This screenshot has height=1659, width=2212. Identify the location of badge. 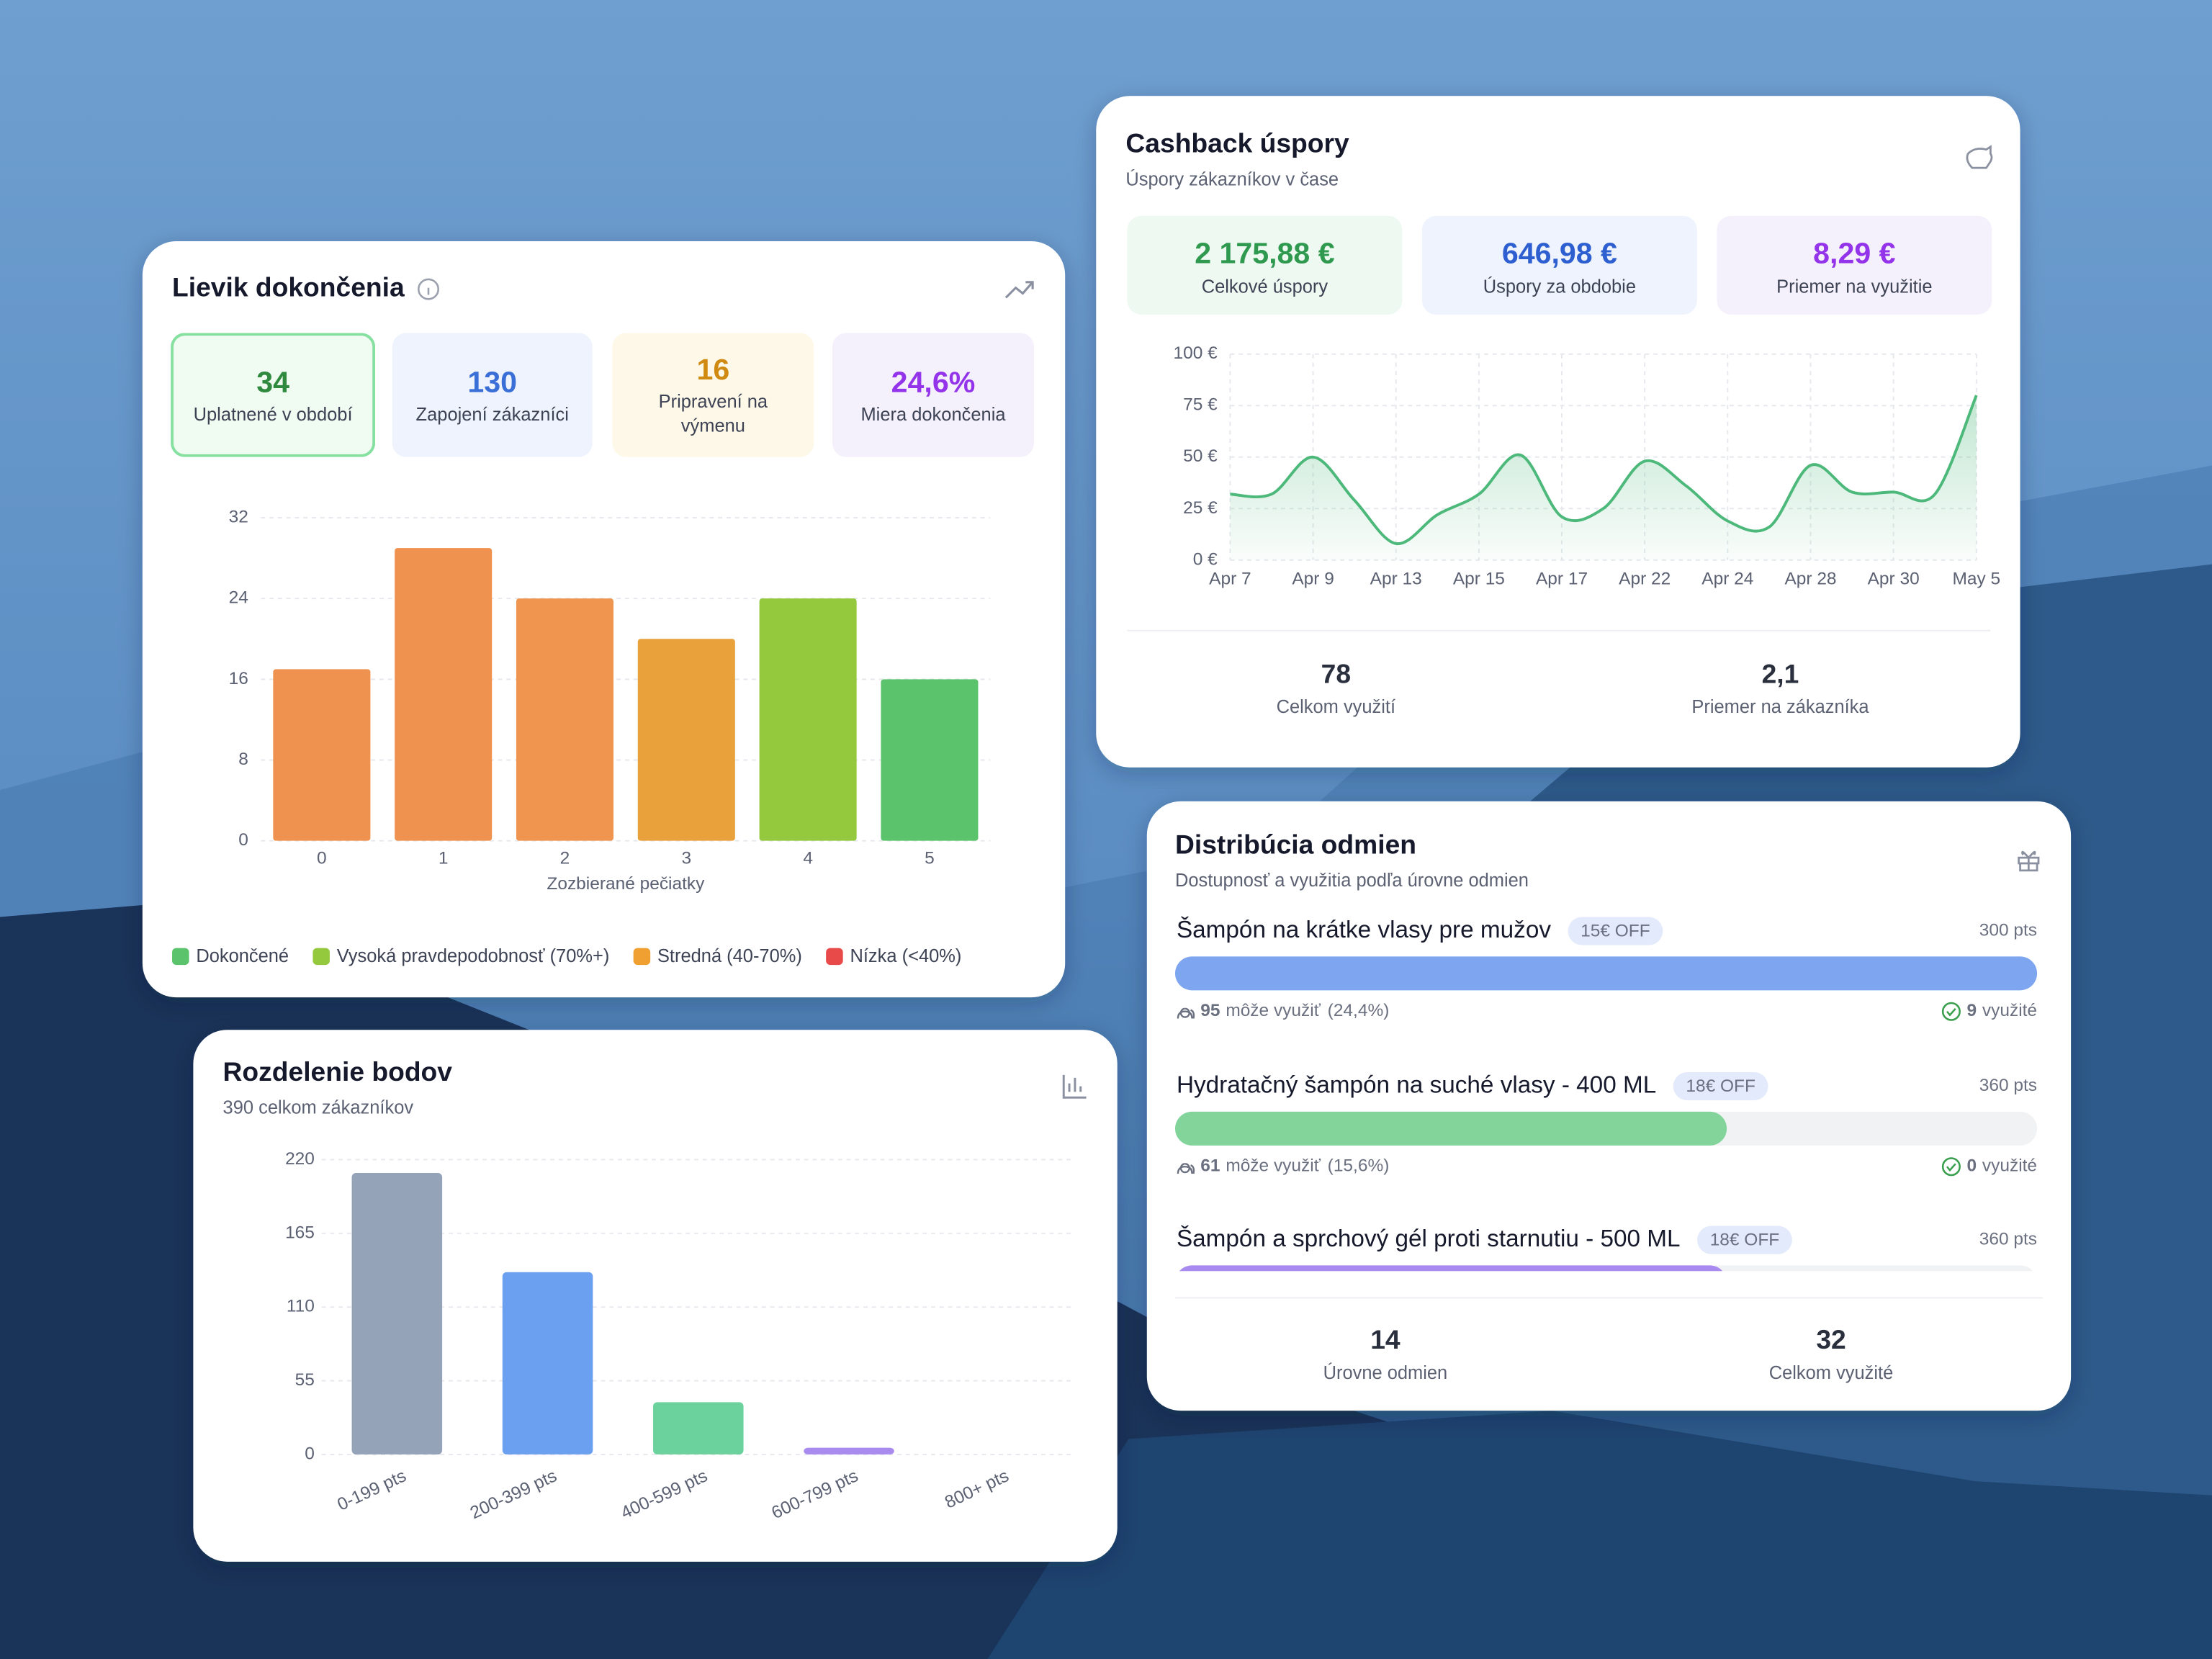
(1744, 1240).